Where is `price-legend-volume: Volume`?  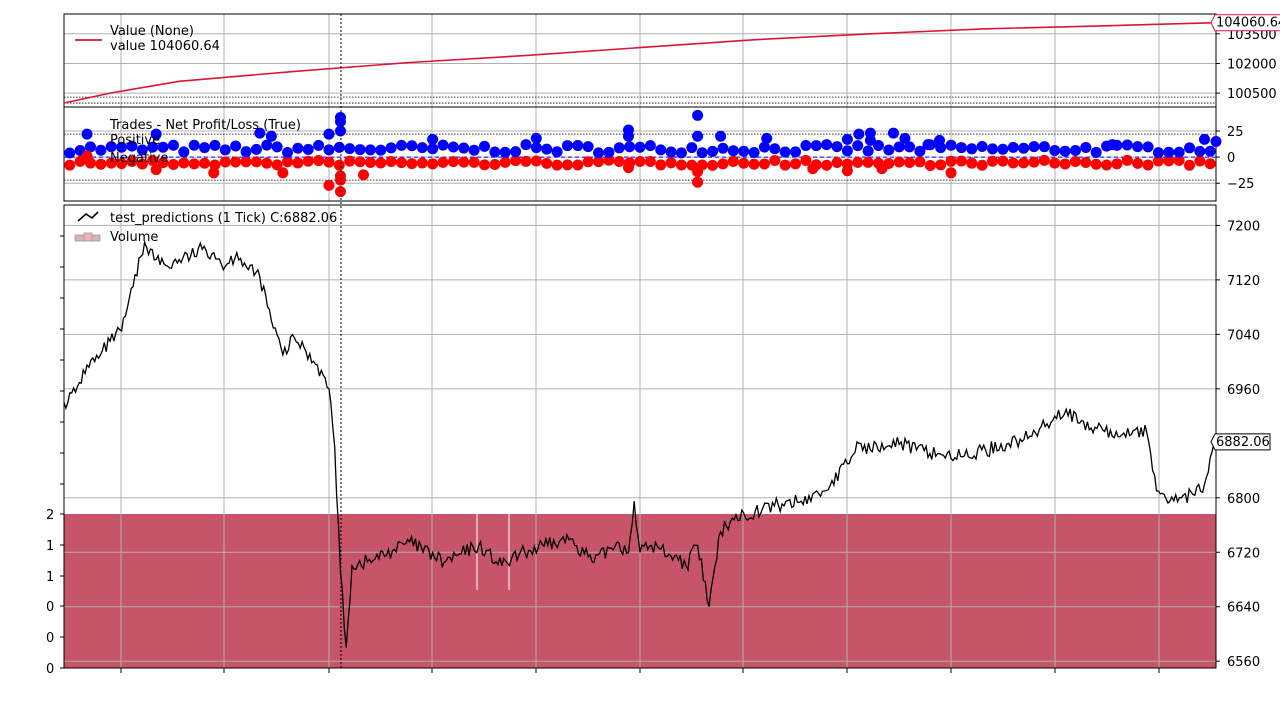 price-legend-volume: Volume is located at coordinates (134, 237).